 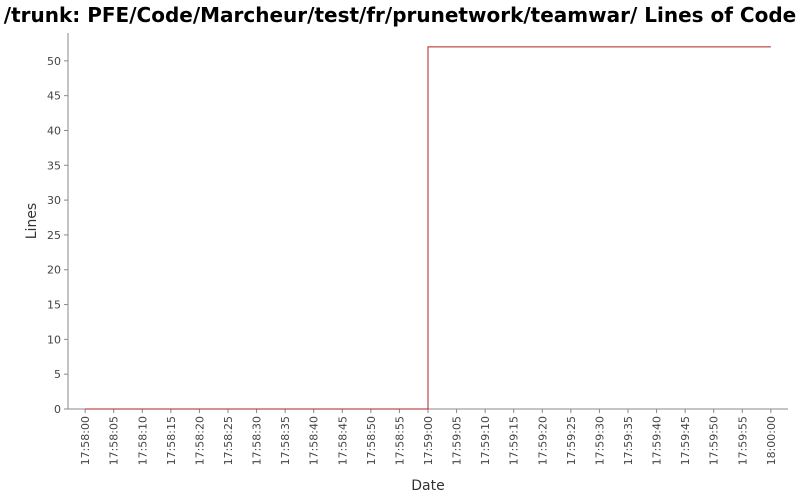 I want to click on y-tick-label: 5, so click(x=57, y=374).